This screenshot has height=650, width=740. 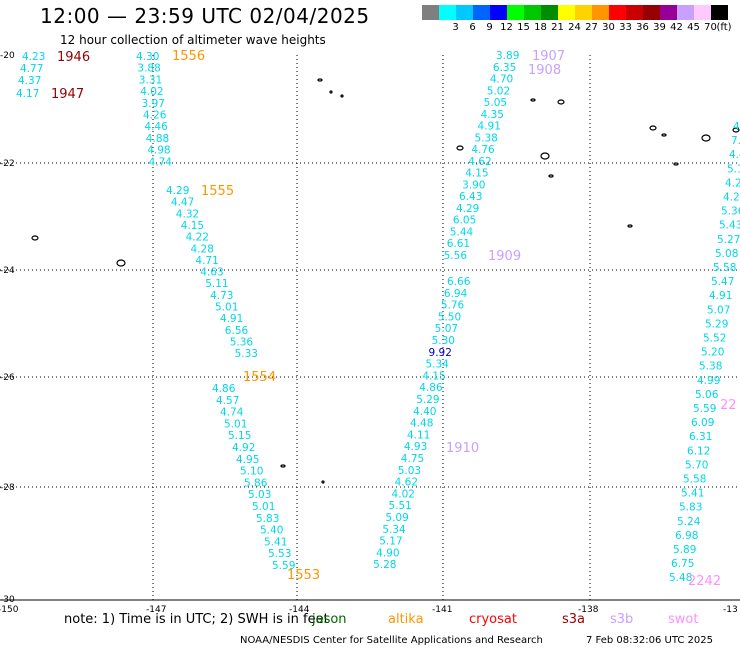 I want to click on swh-value: 3.97, so click(x=153, y=104).